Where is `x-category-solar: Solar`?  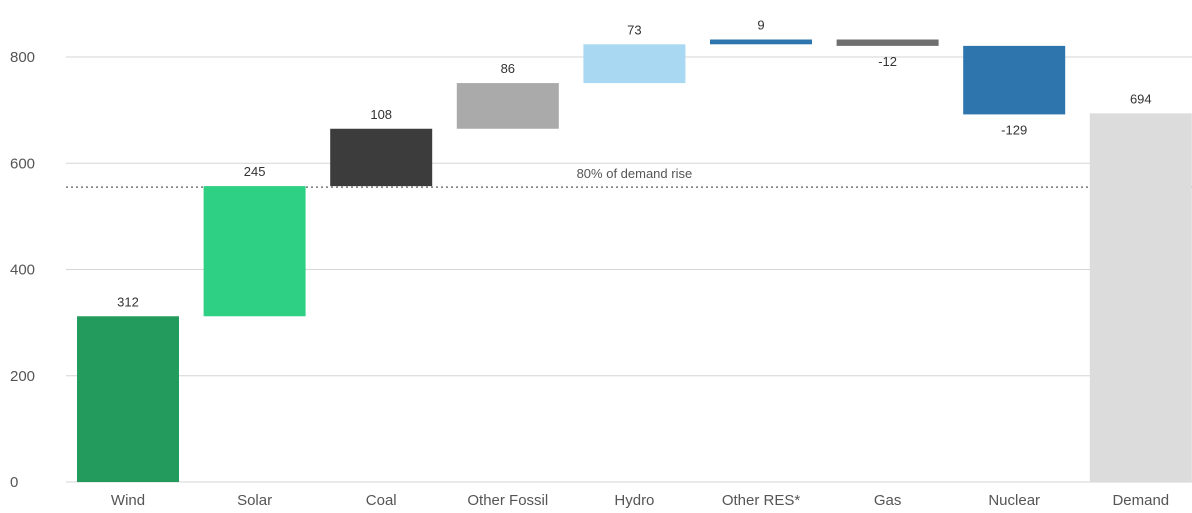 x-category-solar: Solar is located at coordinates (254, 500).